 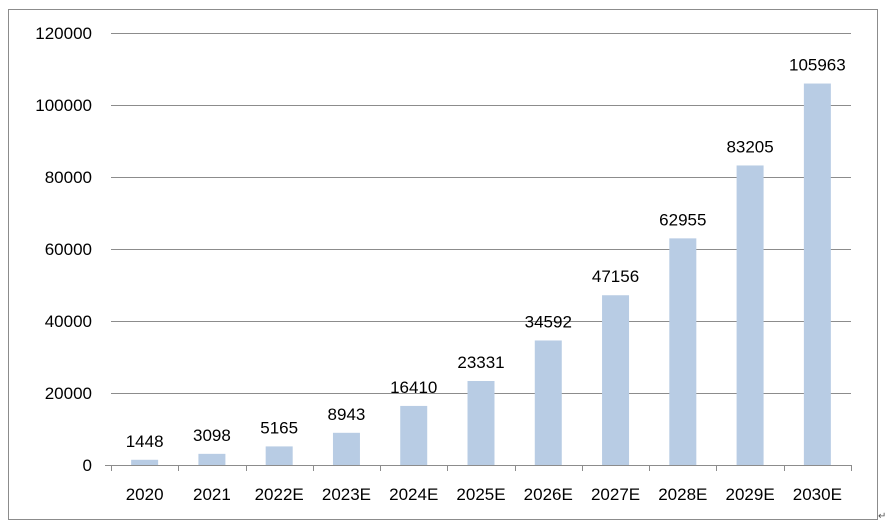 I want to click on data-label: 62955, so click(x=682, y=219).